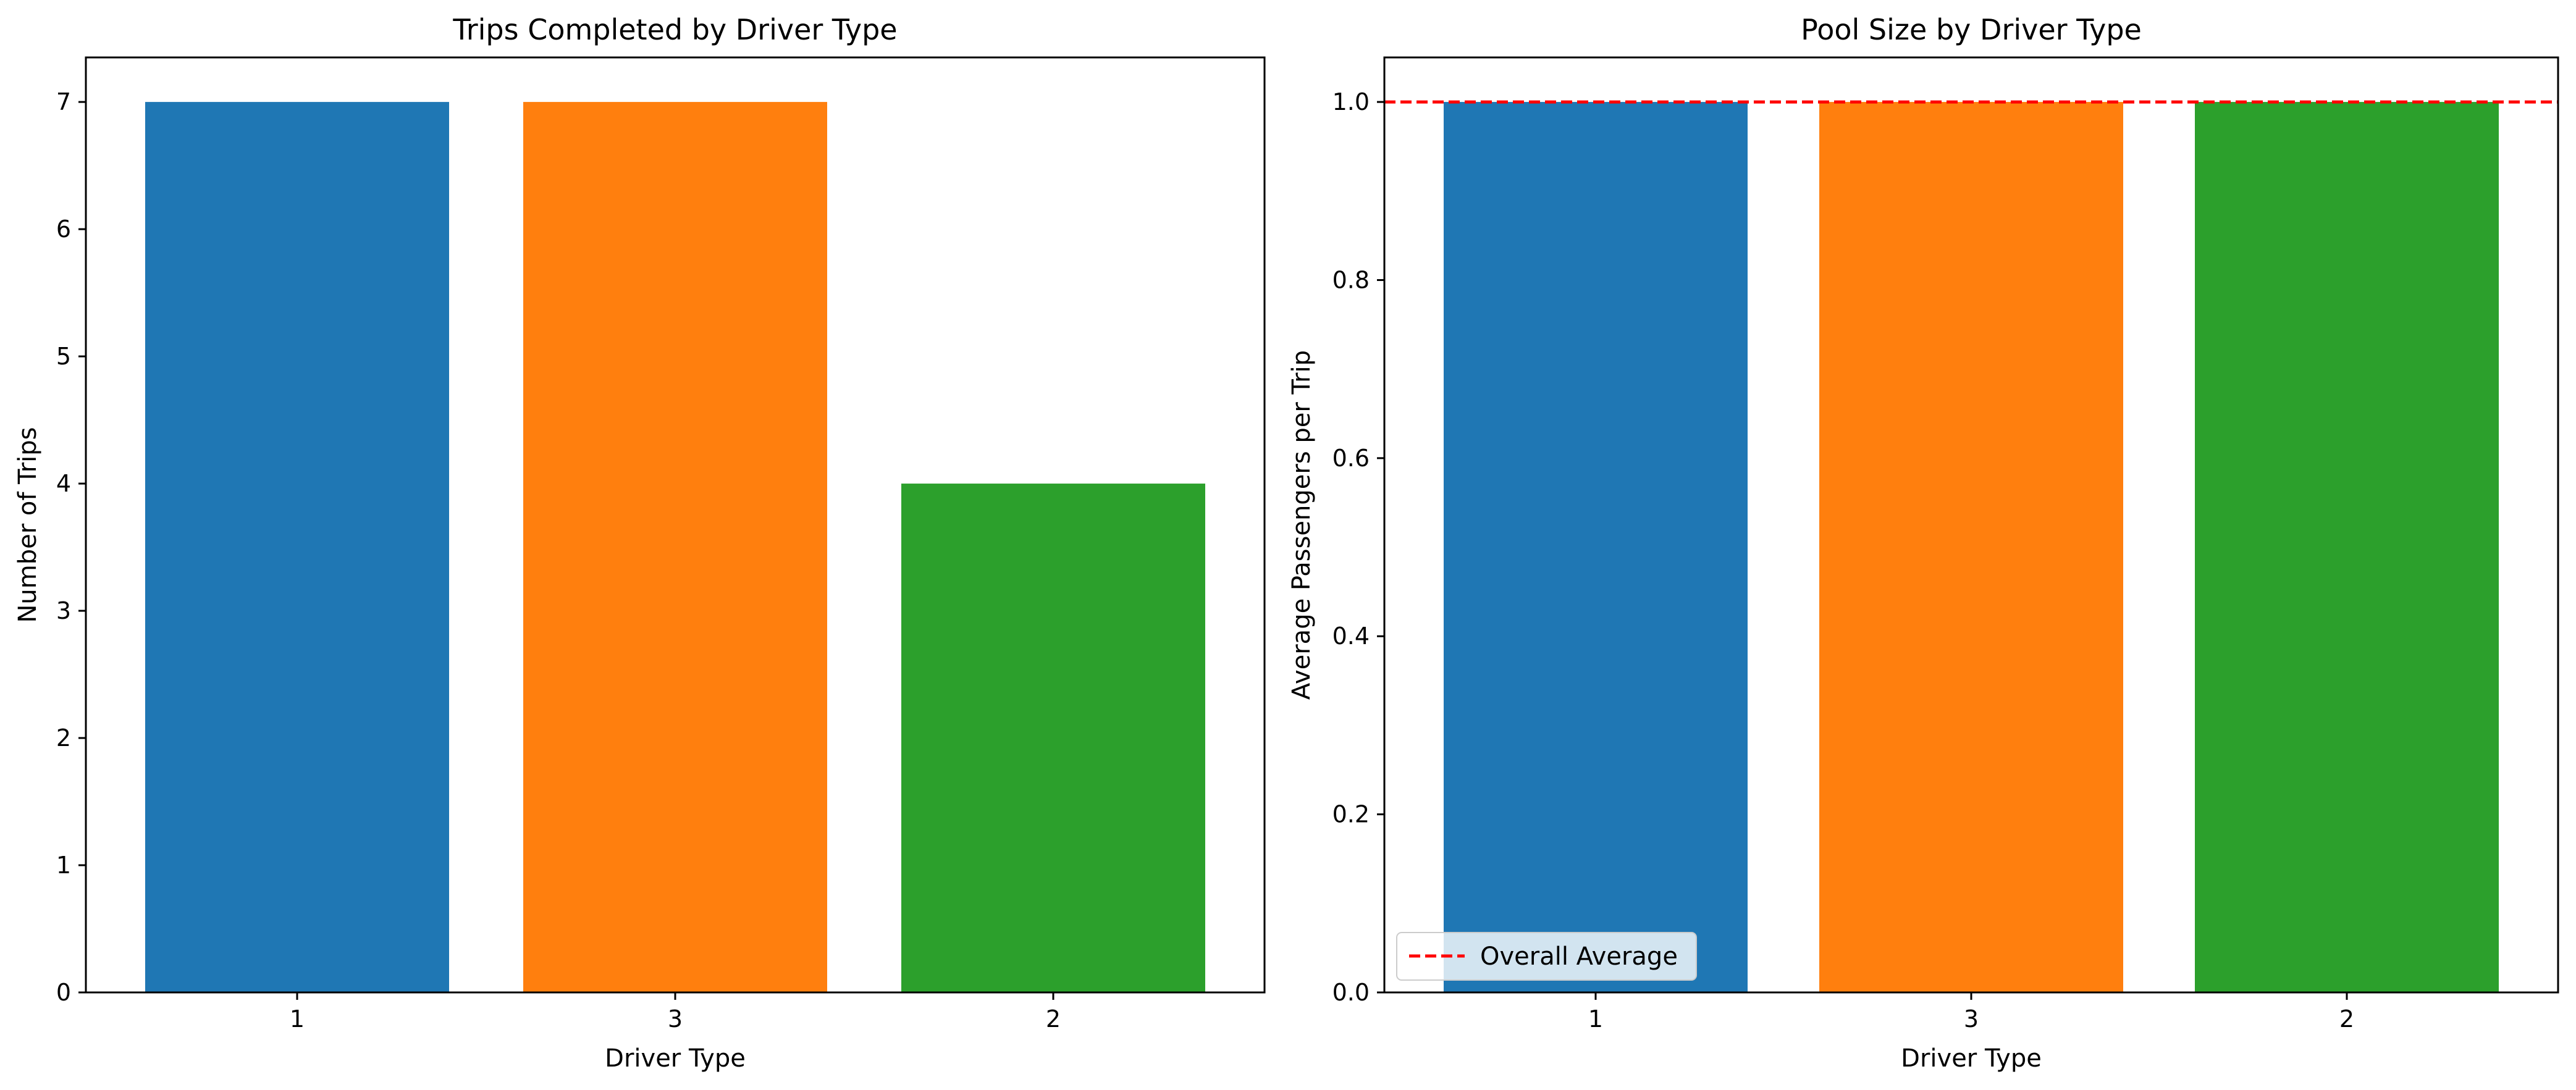 The width and height of the screenshot is (2576, 1090). Describe the element at coordinates (1579, 956) in the screenshot. I see `legend-label: Overall Average` at that location.